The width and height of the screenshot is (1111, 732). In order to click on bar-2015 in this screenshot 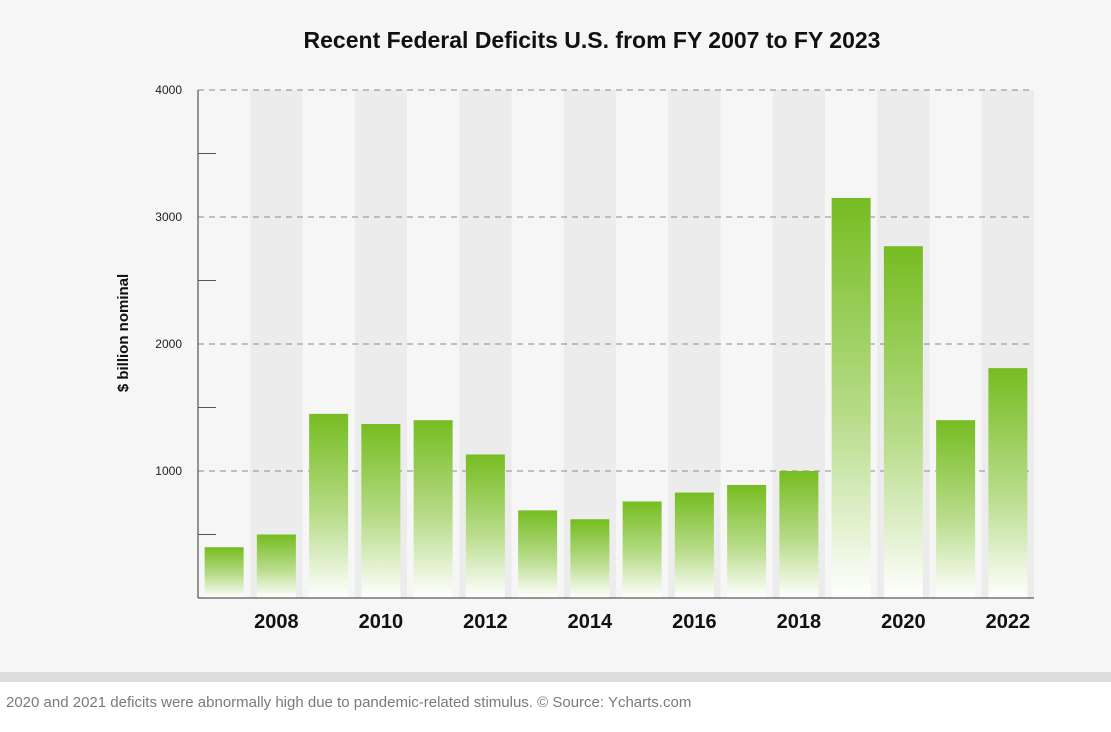, I will do `click(642, 549)`.